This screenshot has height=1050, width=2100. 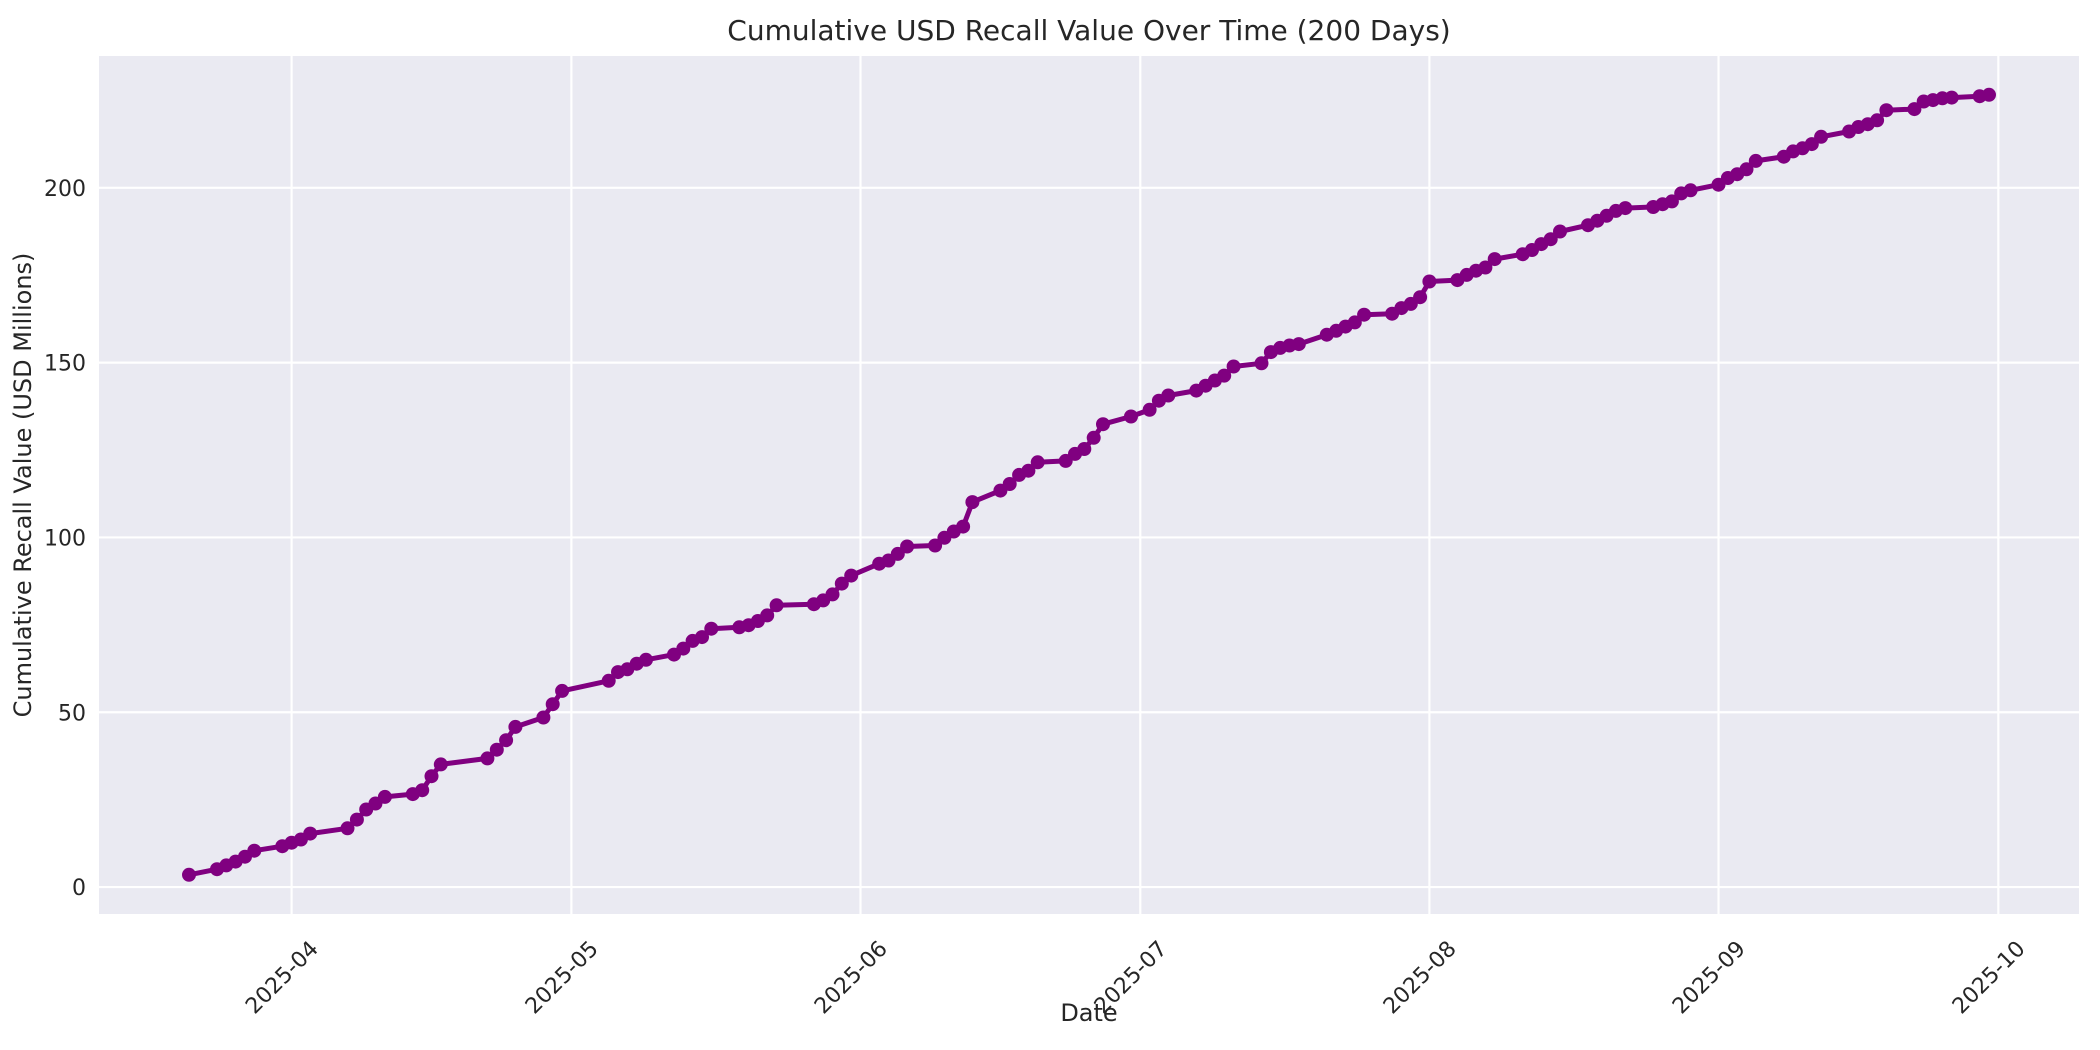 What do you see at coordinates (79, 888) in the screenshot?
I see `y-tick-label: 0` at bounding box center [79, 888].